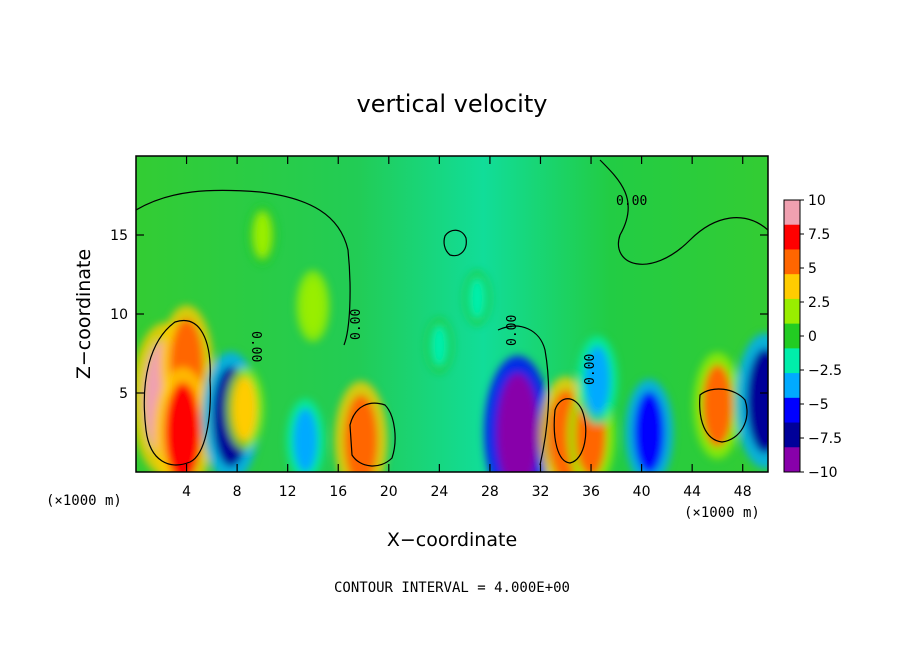 The image size is (904, 654). Describe the element at coordinates (84, 501) in the screenshot. I see `y-unit-label: (×1000 m)` at that location.